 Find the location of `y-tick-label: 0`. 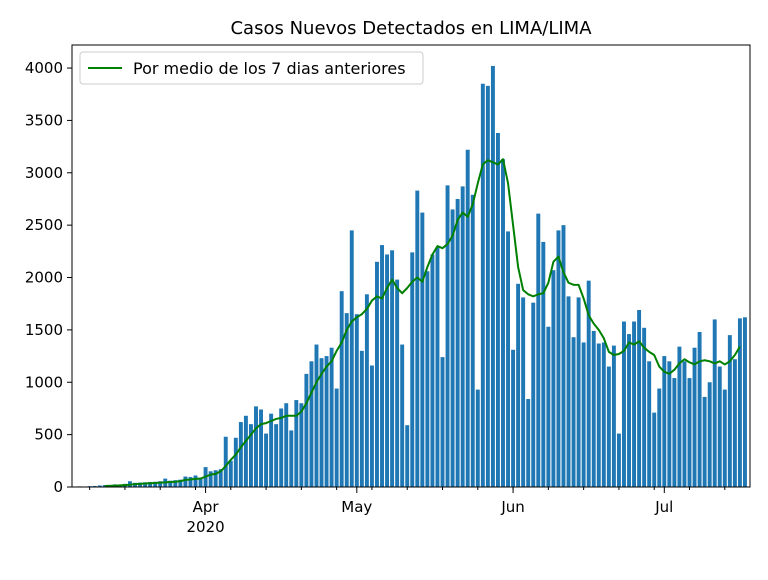

y-tick-label: 0 is located at coordinates (58, 487).